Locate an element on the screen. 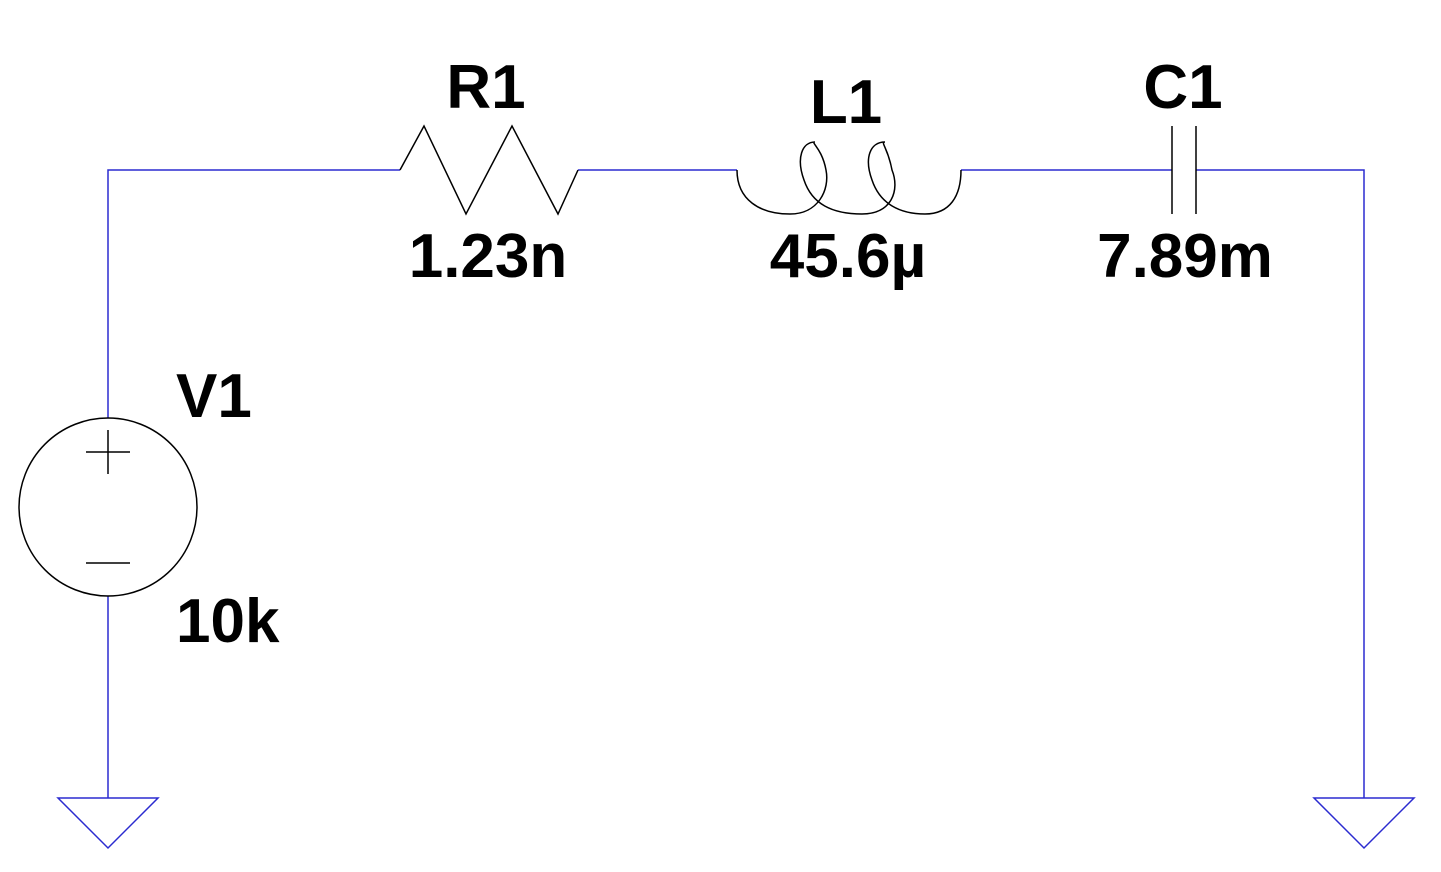  capacitor-c1-ref: C1 is located at coordinates (1182, 87).